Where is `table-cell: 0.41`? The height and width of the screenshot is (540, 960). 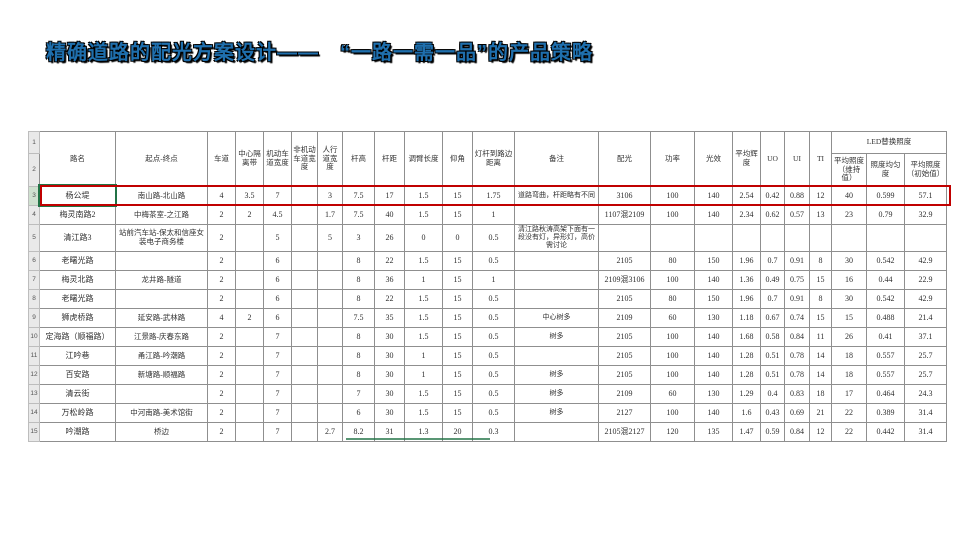 table-cell: 0.41 is located at coordinates (885, 337).